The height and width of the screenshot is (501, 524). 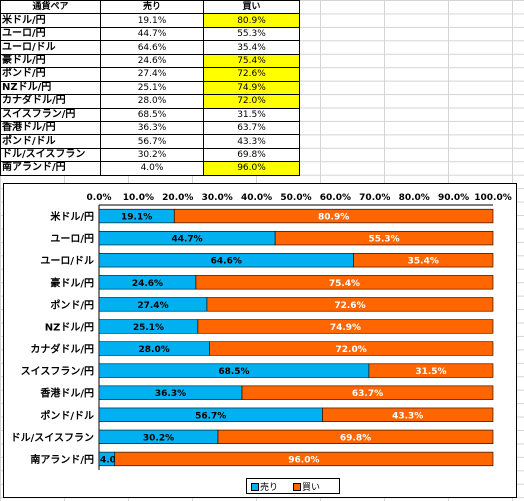 What do you see at coordinates (269, 488) in the screenshot?
I see `legend-label-sell: 売り` at bounding box center [269, 488].